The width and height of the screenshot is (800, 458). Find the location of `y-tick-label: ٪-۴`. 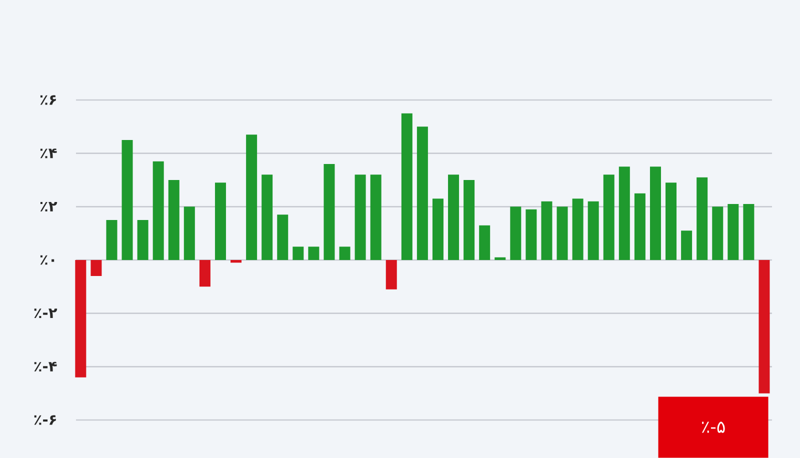

y-tick-label: ٪-۴ is located at coordinates (45, 367).